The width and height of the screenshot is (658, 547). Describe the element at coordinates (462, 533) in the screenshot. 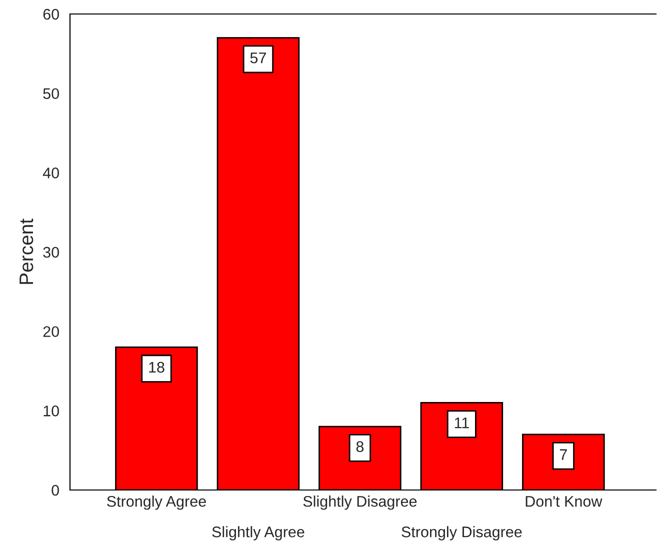

I see `x-tick-label: Strongly Disagree` at that location.